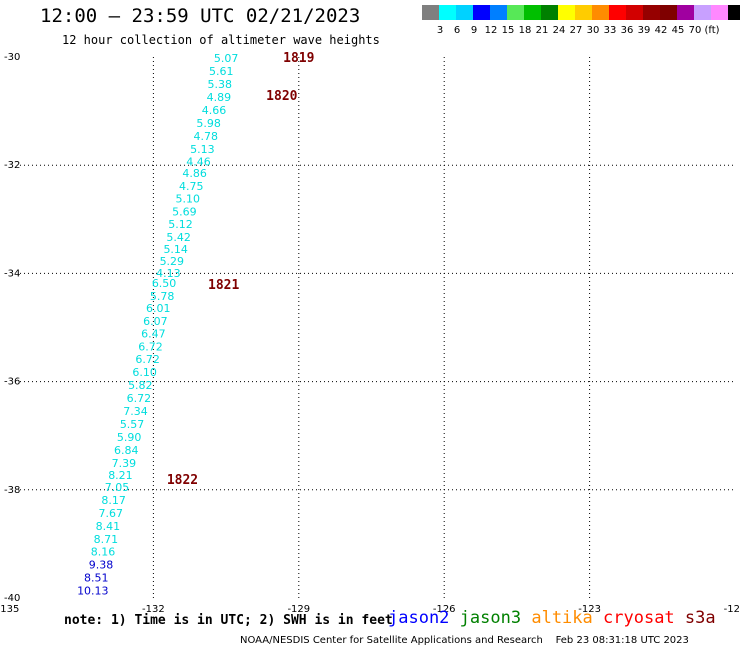  I want to click on satellite-legend-item: s3a, so click(700, 618).